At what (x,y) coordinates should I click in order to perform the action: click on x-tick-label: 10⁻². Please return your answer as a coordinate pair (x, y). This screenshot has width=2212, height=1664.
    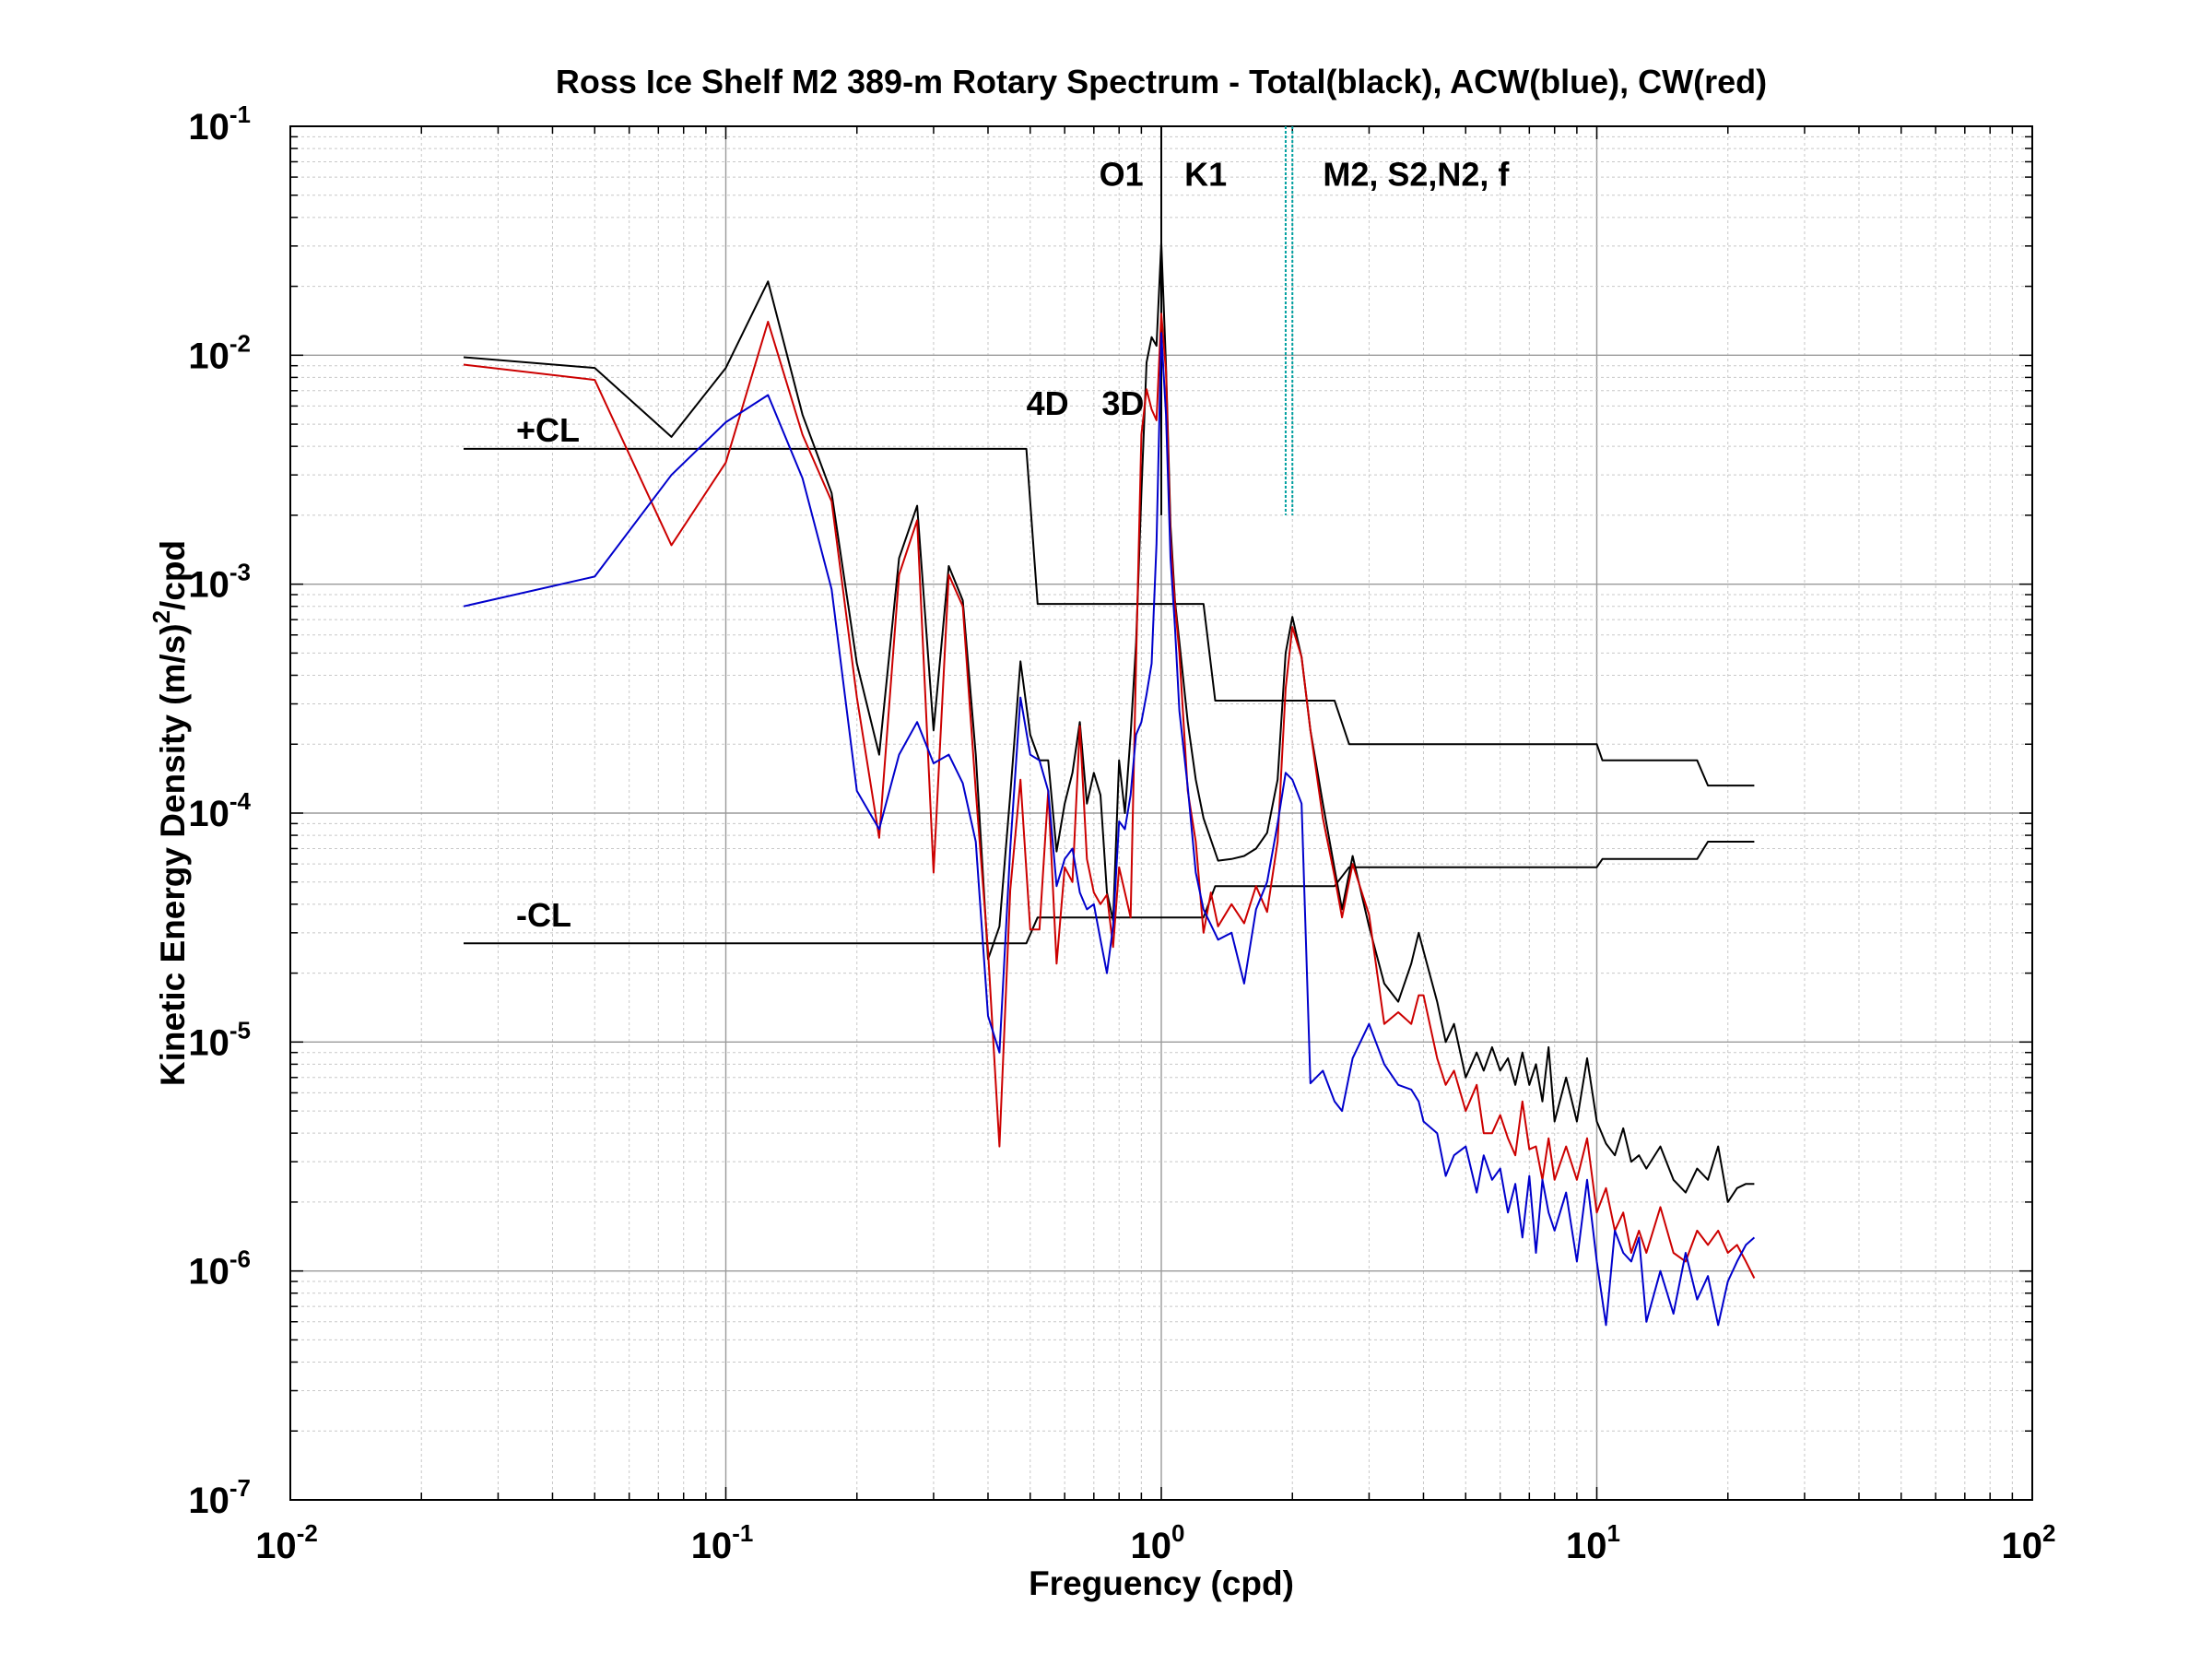
    Looking at the image, I should click on (286, 1542).